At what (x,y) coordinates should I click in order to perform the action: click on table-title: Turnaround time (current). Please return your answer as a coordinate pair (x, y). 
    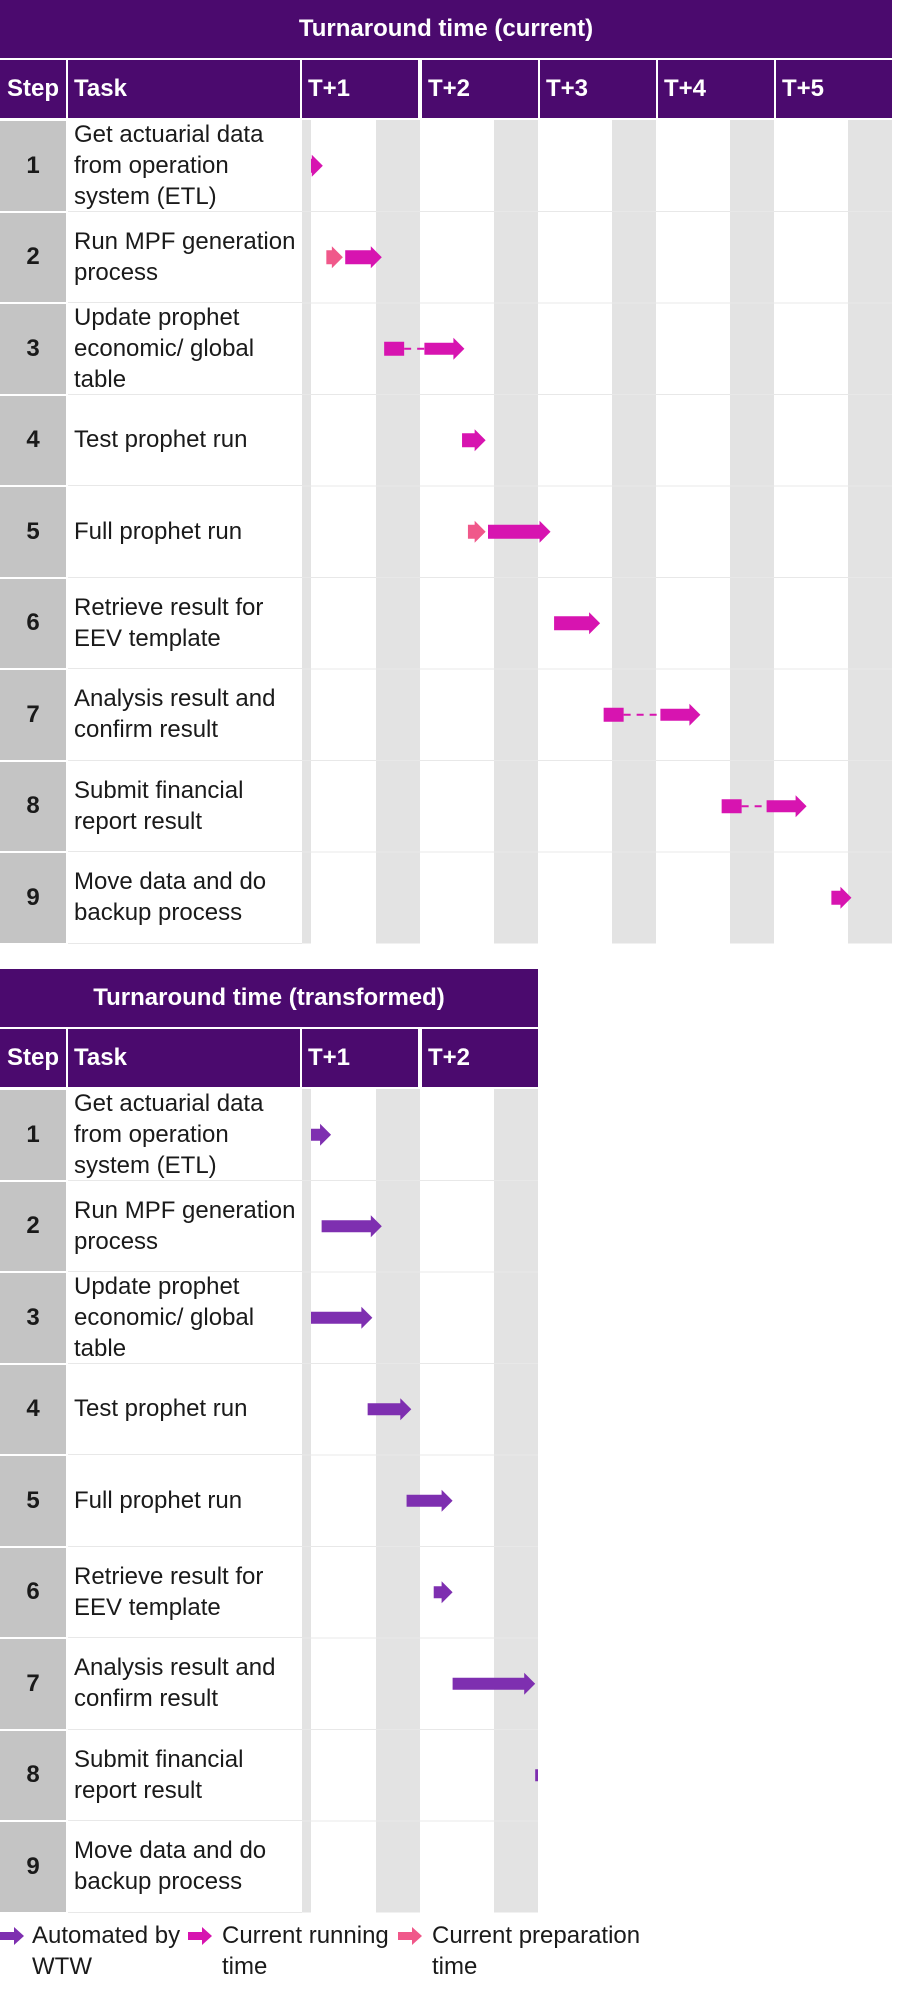
    Looking at the image, I should click on (446, 29).